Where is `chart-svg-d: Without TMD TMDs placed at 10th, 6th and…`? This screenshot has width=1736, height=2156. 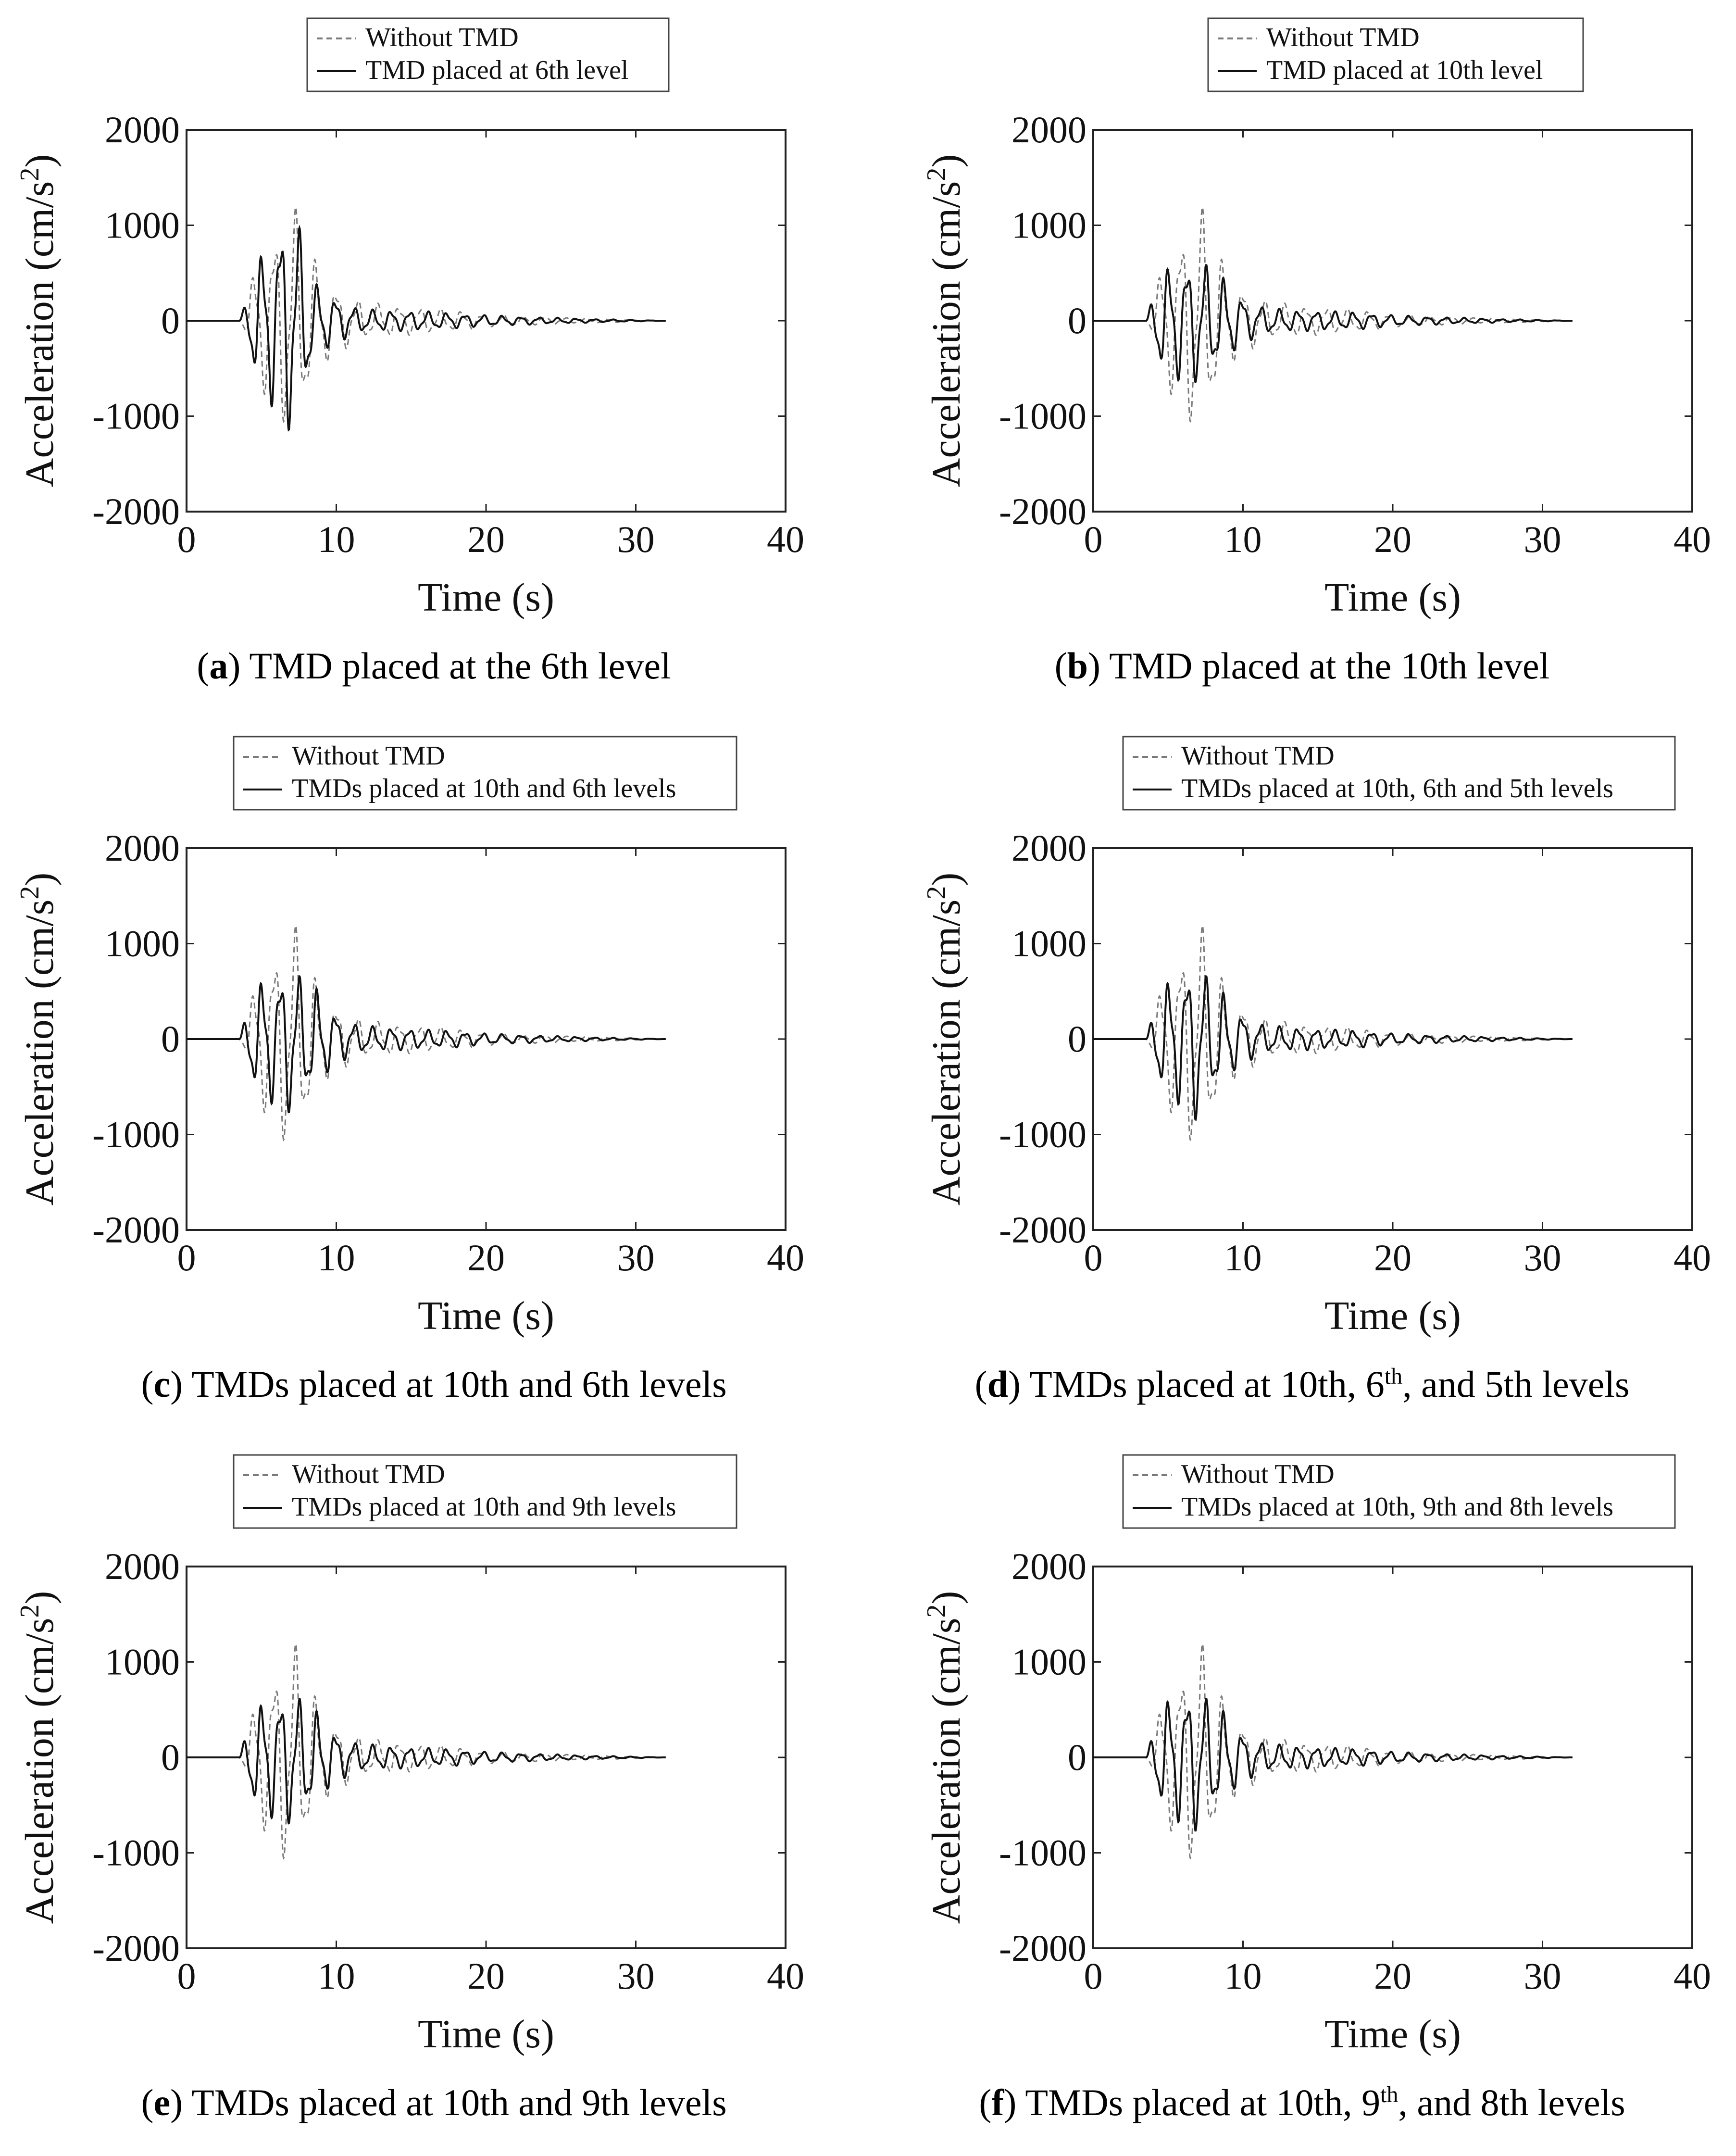 chart-svg-d: Without TMD TMDs placed at 10th, 6th and… is located at coordinates (1316, 1037).